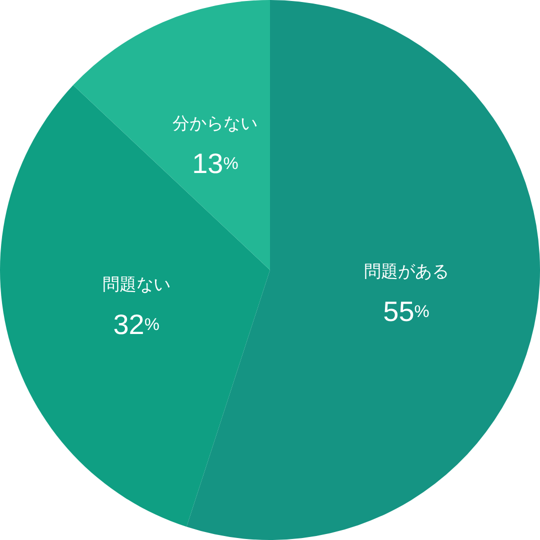  What do you see at coordinates (136, 284) in the screenshot?
I see `slice-label: 問題ない` at bounding box center [136, 284].